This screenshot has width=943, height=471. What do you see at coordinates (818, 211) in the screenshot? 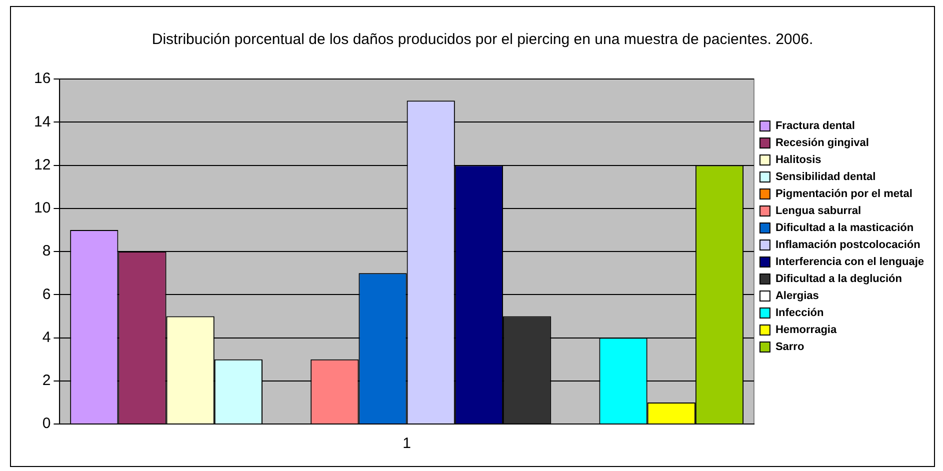
I see `legend-label: Lengua saburral` at bounding box center [818, 211].